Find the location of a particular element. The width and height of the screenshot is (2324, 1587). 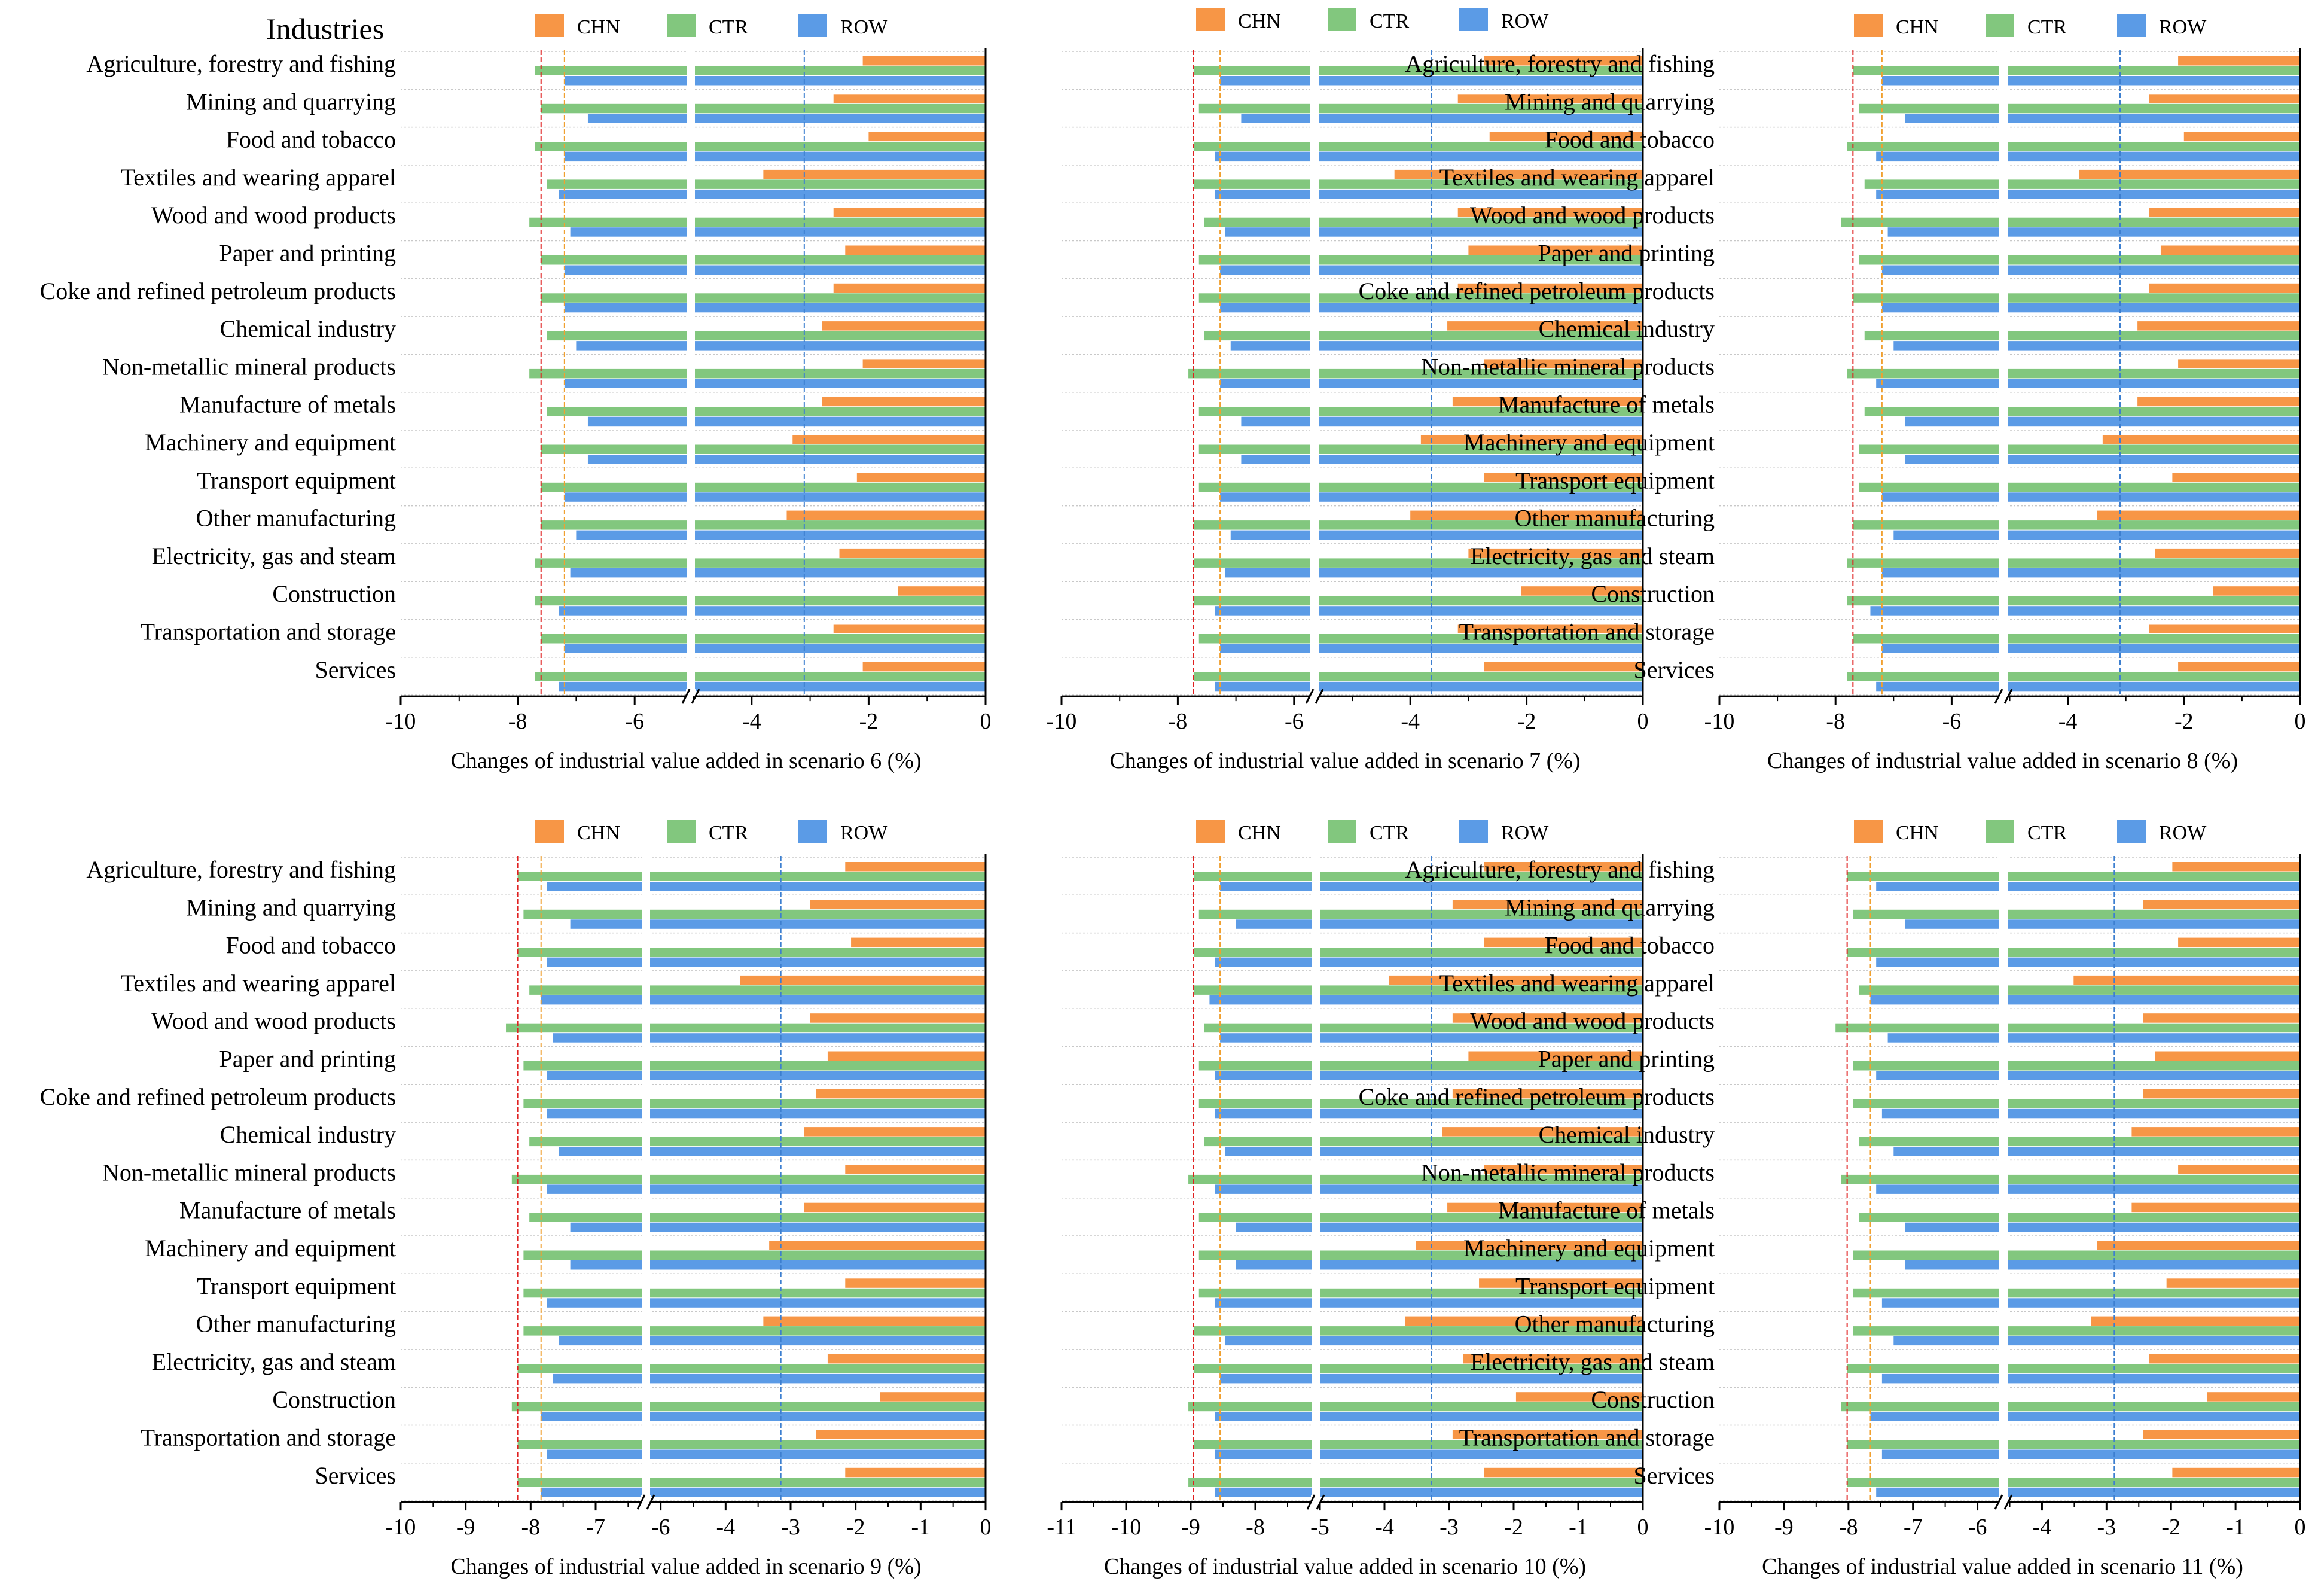

industry-label: Transportation and storage is located at coordinates (268, 632).